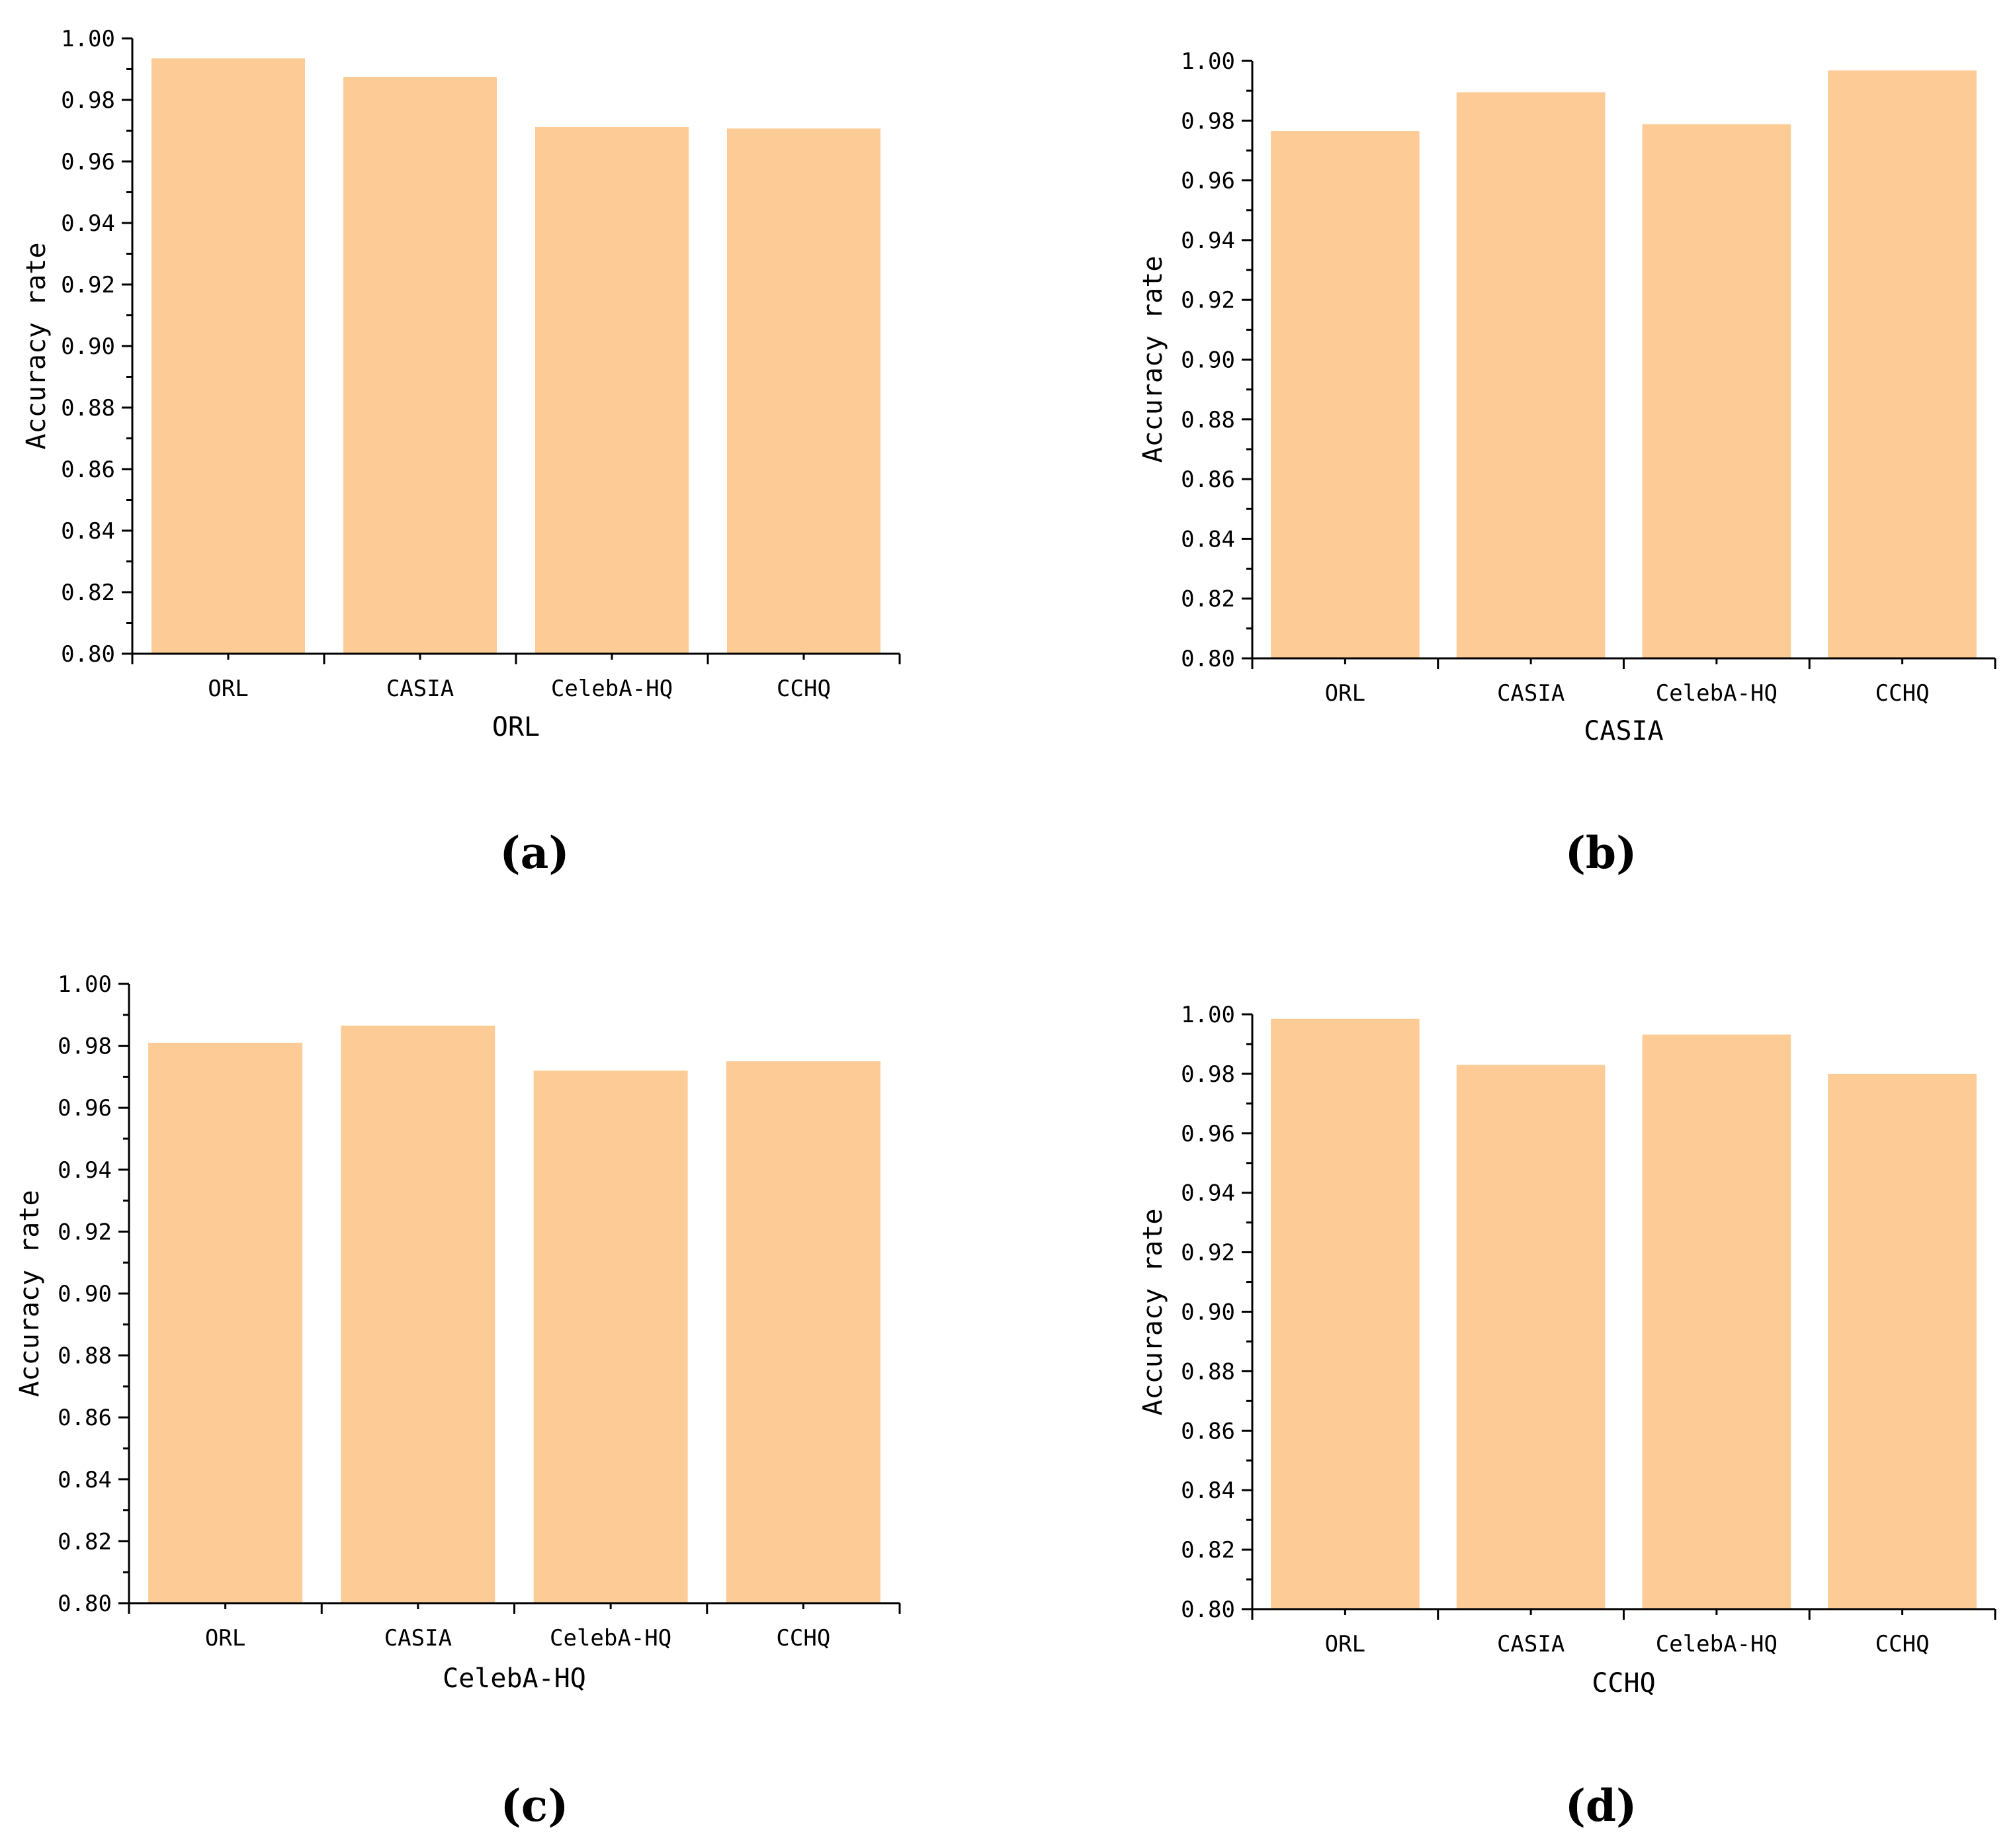 This screenshot has width=2015, height=1848. What do you see at coordinates (534, 853) in the screenshot?
I see `panel-label: (a)` at bounding box center [534, 853].